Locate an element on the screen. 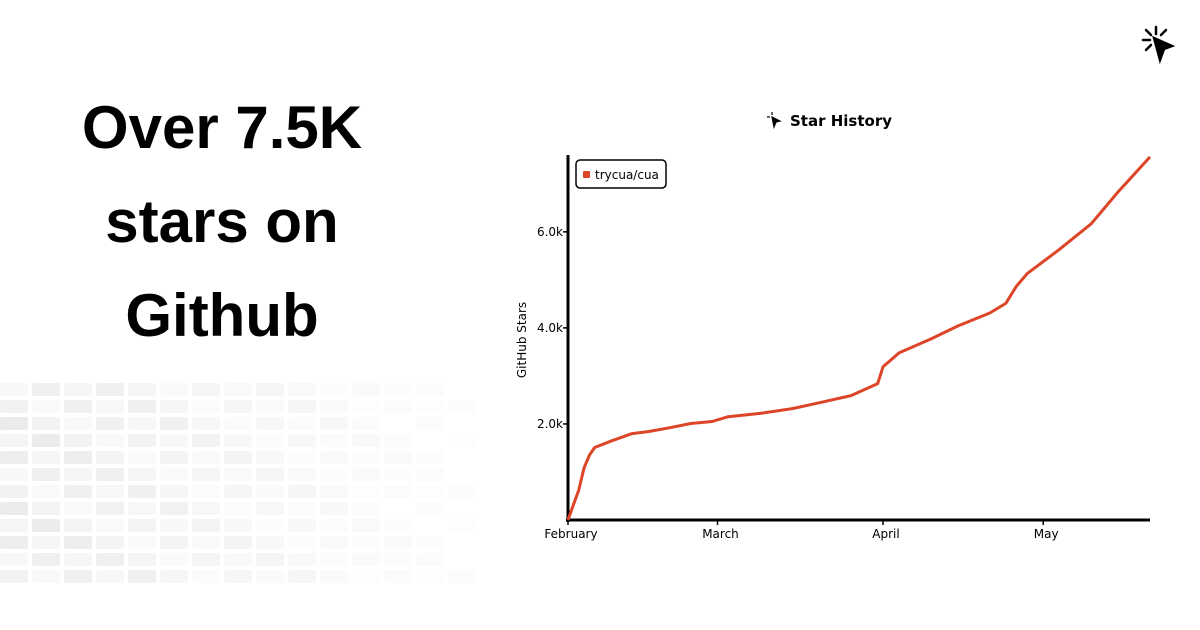  headline: Github is located at coordinates (221, 315).